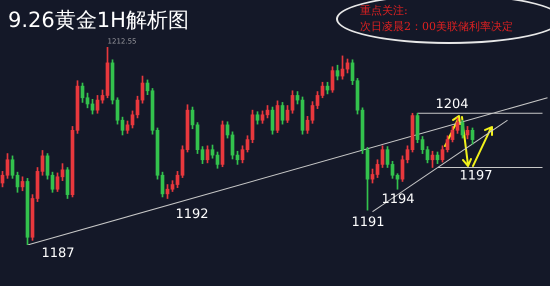  I want to click on annotation: 1204, so click(452, 104).